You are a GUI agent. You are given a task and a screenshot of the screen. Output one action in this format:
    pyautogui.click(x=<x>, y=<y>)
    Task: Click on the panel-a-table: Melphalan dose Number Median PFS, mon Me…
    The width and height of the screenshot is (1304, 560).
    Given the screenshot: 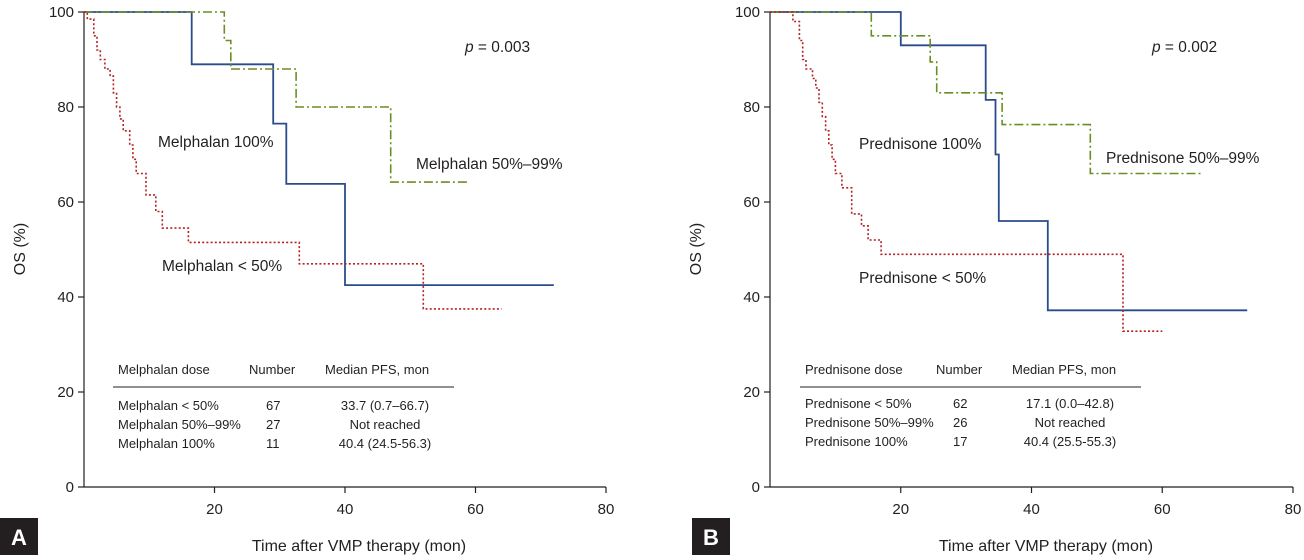 What is the action you would take?
    pyautogui.click(x=283, y=406)
    